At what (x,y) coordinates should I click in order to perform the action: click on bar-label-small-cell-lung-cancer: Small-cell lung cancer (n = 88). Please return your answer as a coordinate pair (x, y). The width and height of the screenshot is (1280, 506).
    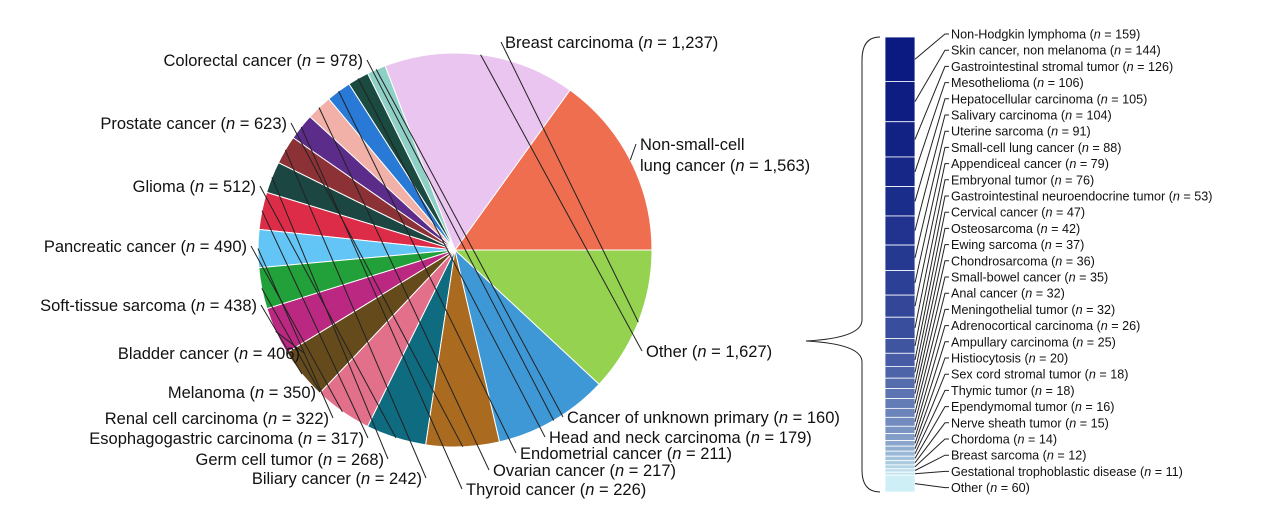
    Looking at the image, I should click on (1036, 148).